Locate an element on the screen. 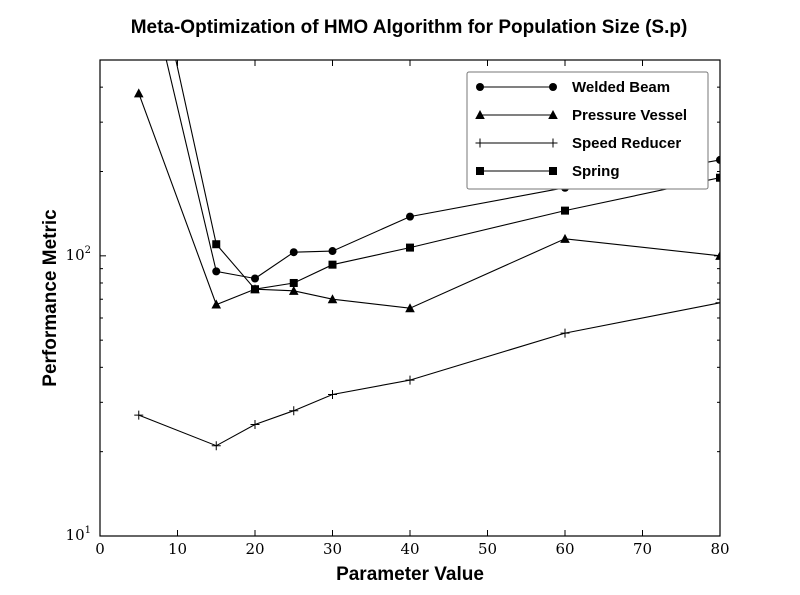 The image size is (800, 595). legend-label: Speed Reducer is located at coordinates (626, 143).